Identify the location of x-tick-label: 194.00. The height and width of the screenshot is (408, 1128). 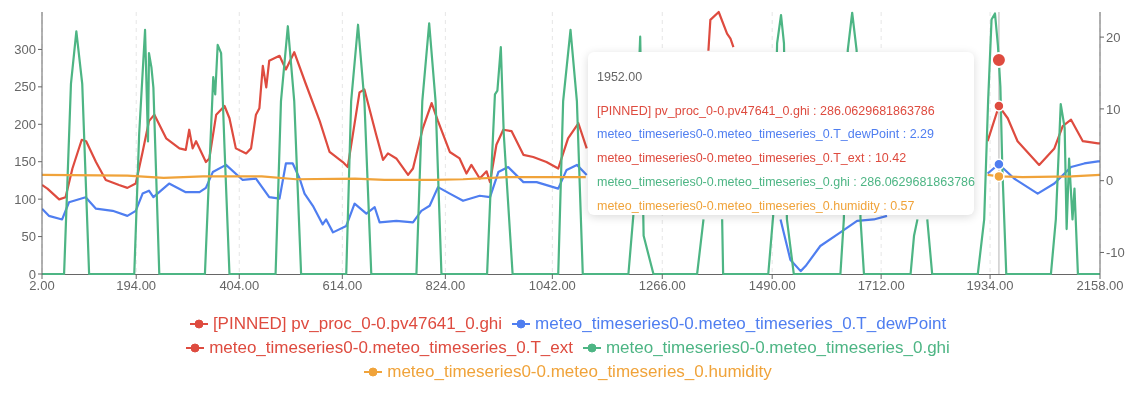
(136, 286).